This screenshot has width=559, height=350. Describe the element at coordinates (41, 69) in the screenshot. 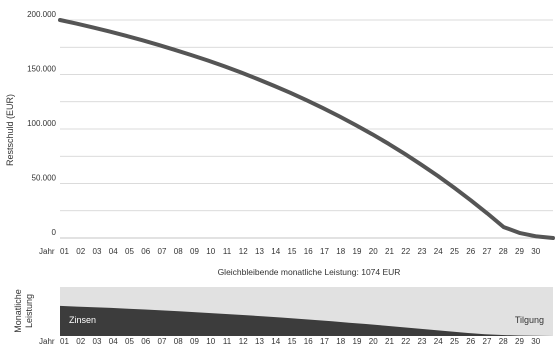

I see `y-tick-label: 150.000` at that location.